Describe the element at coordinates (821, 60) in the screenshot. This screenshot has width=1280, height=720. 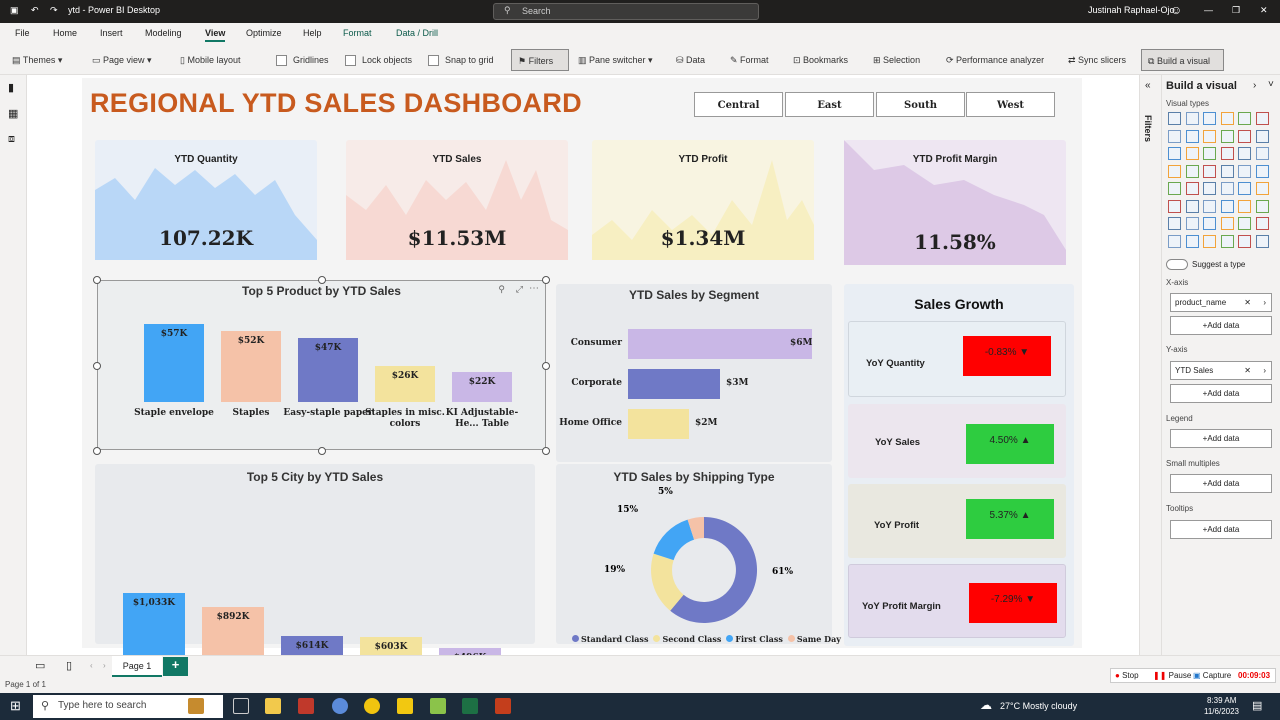
I see `bookmarks-button: ⊡ Bookmarks` at that location.